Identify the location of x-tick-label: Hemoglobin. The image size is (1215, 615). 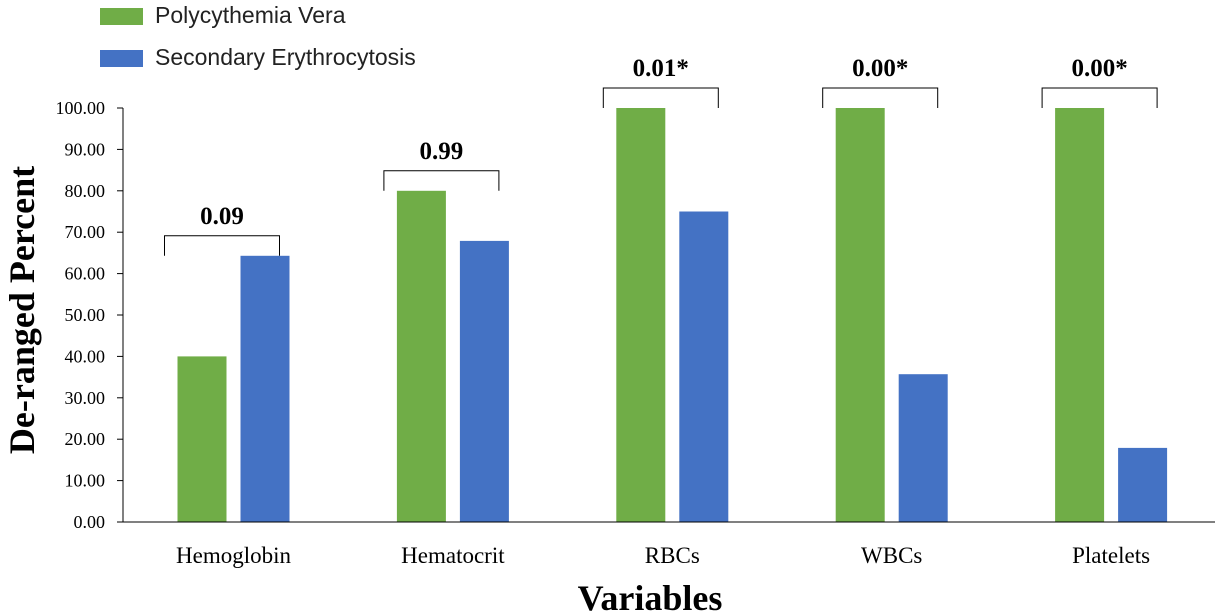
(233, 555).